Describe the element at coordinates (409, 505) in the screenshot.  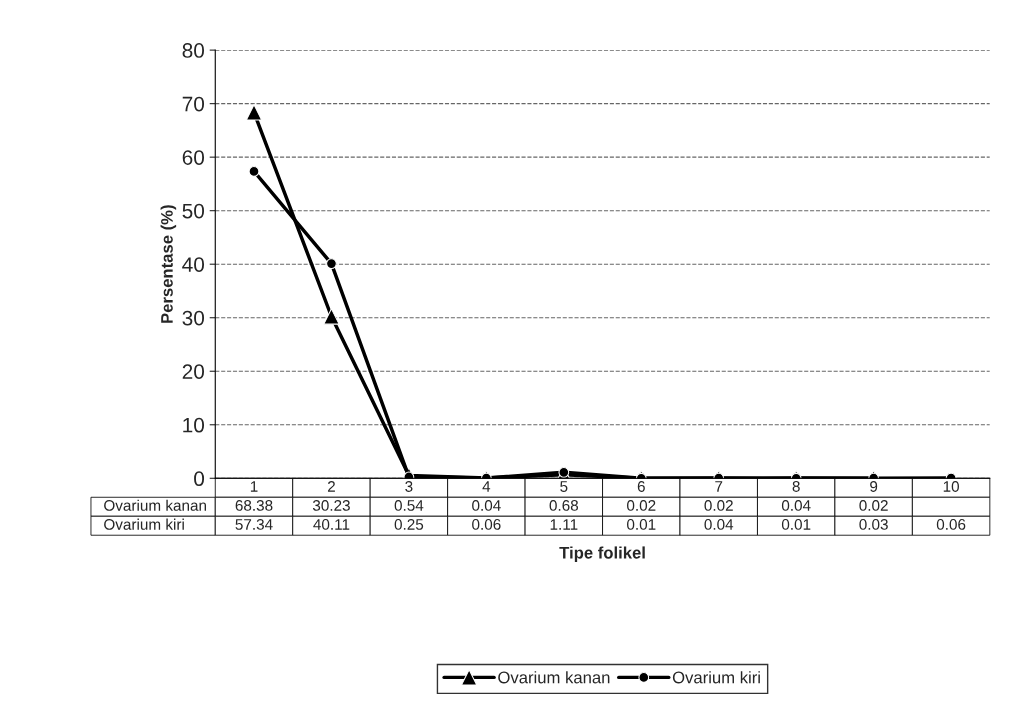
I see `data-label: 0.54` at that location.